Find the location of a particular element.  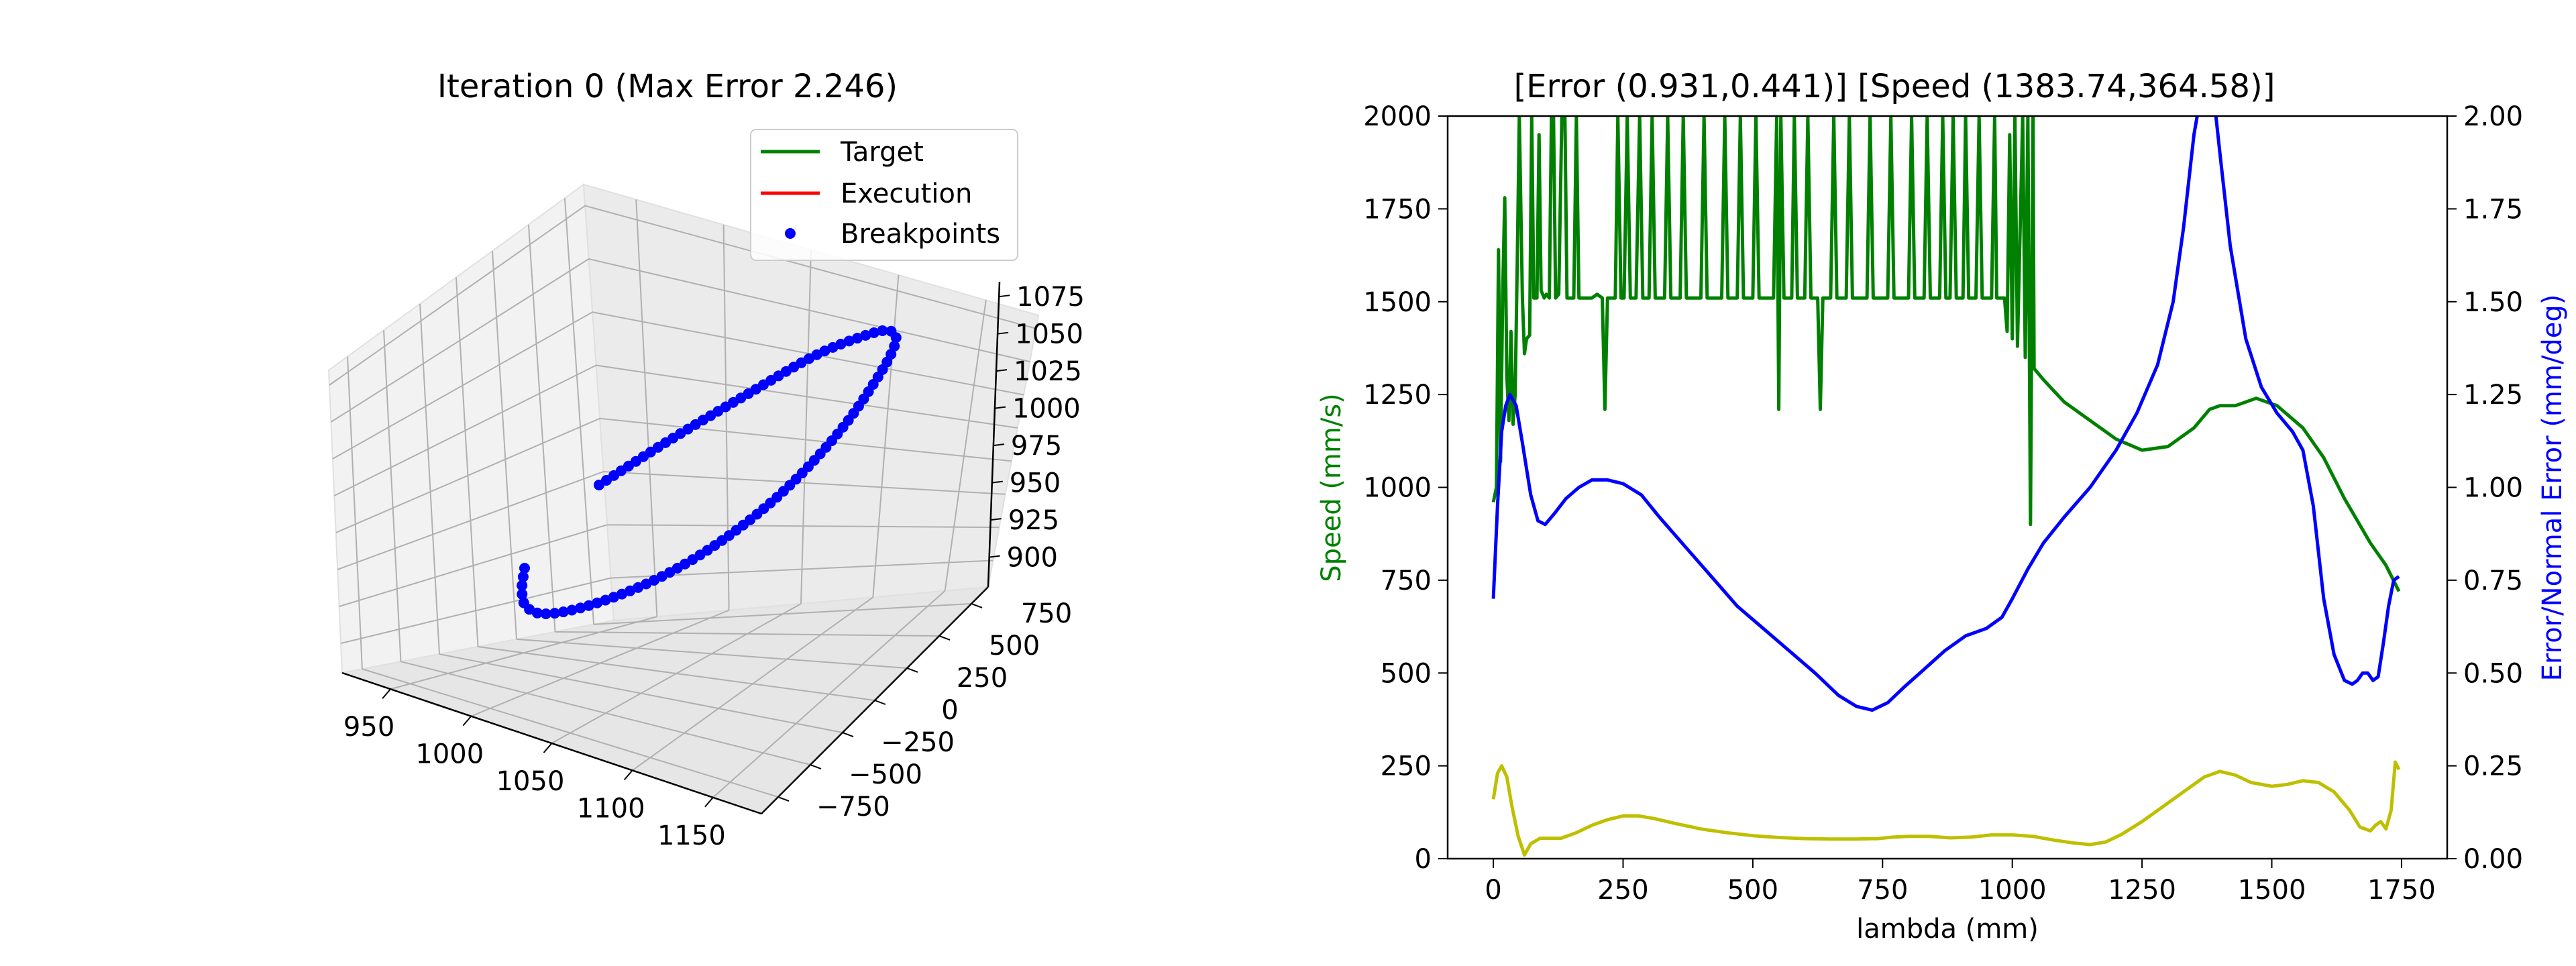

y-tick-label-left: 1000 is located at coordinates (1397, 488).